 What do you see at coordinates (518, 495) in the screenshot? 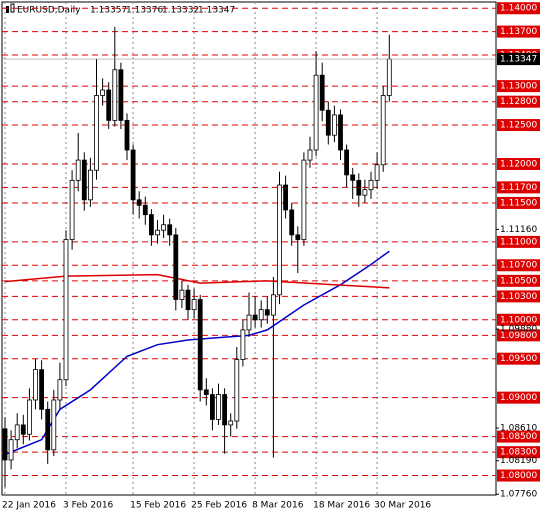
I see `y-tick-label: 1.07760` at bounding box center [518, 495].